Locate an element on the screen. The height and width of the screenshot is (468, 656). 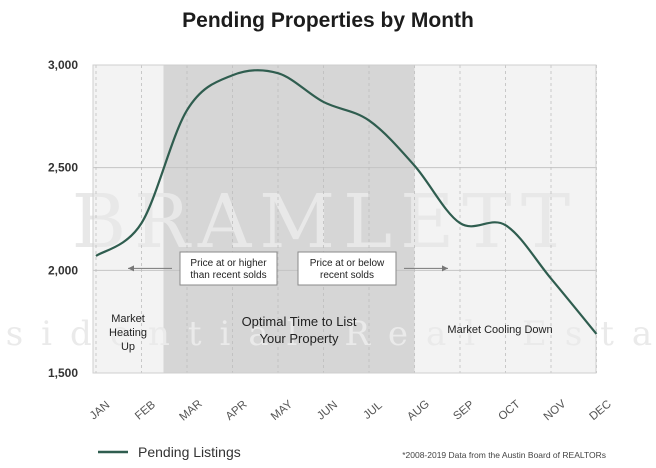
legend: Pending Listings is located at coordinates (169, 452).